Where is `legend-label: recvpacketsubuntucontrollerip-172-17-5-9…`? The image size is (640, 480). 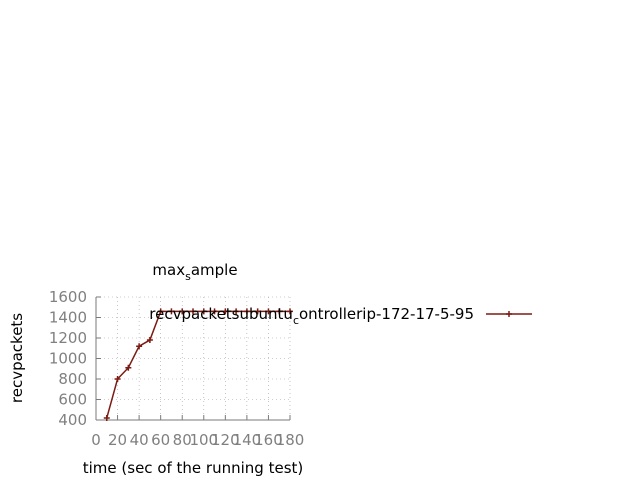 legend-label: recvpacketsubuntucontrollerip-172-17-5-9… is located at coordinates (311, 316).